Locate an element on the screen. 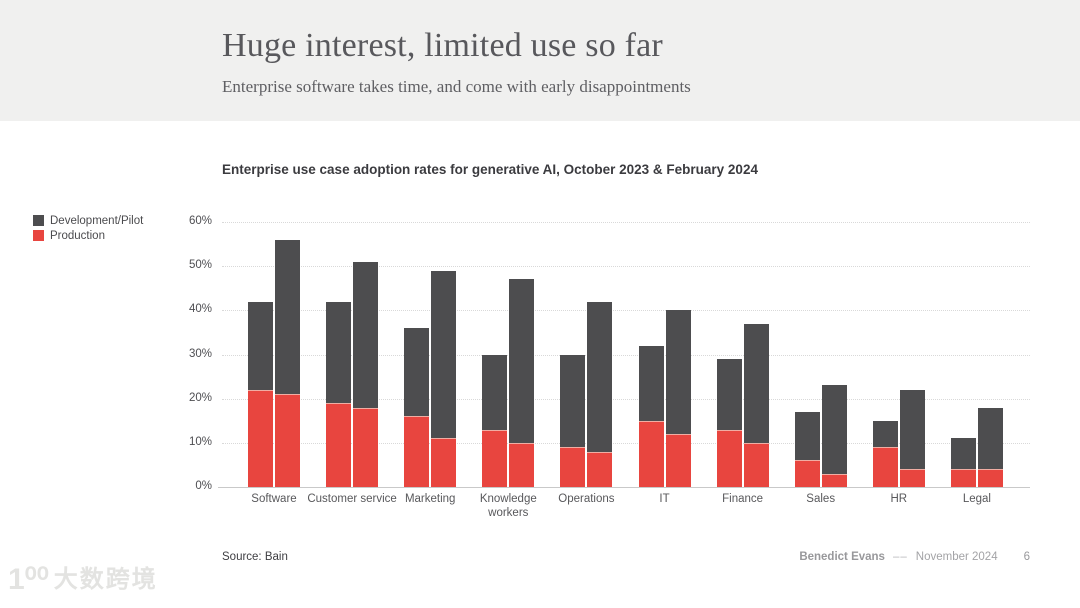 Image resolution: width=1080 pixels, height=608 pixels. bar-oct2023-knowledge-workers is located at coordinates (495, 420).